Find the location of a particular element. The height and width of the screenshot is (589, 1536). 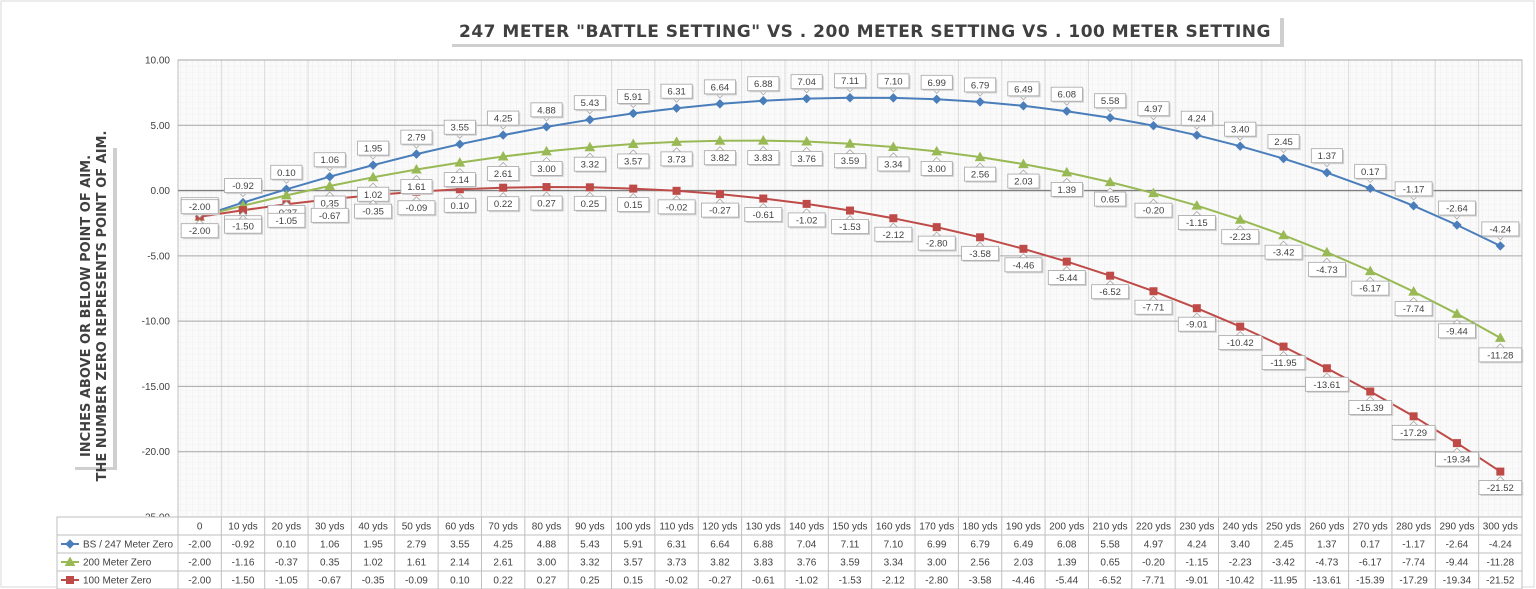

table-cell: 3.00 is located at coordinates (937, 563).